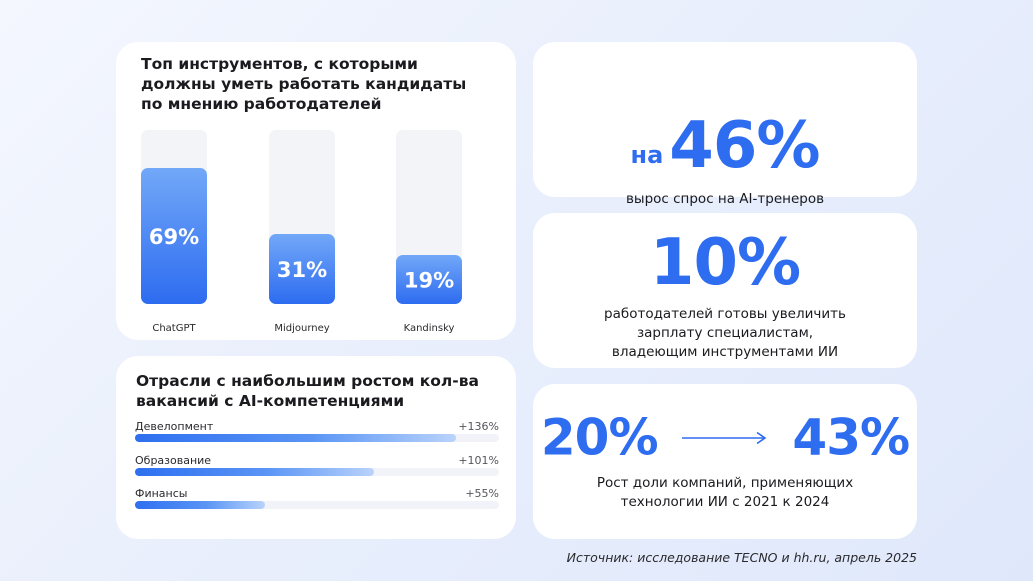 The height and width of the screenshot is (581, 1033). I want to click on category-label: Midjourney, so click(301, 328).